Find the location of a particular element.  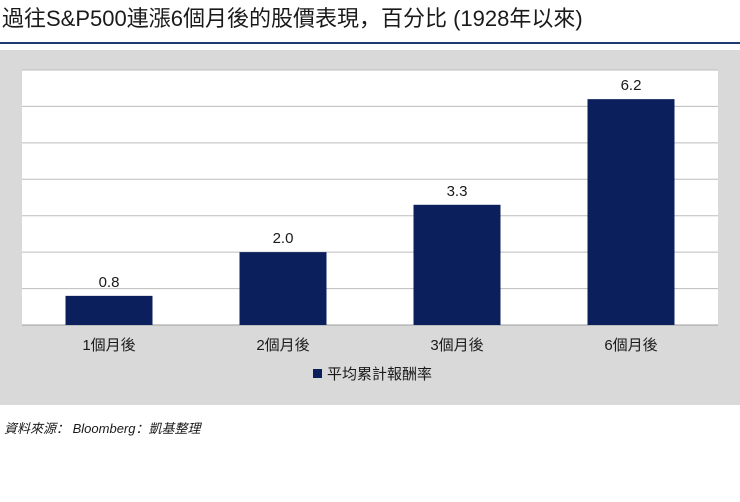

source-note: 資料來源： Bloomberg：凱基整理 is located at coordinates (102, 428).